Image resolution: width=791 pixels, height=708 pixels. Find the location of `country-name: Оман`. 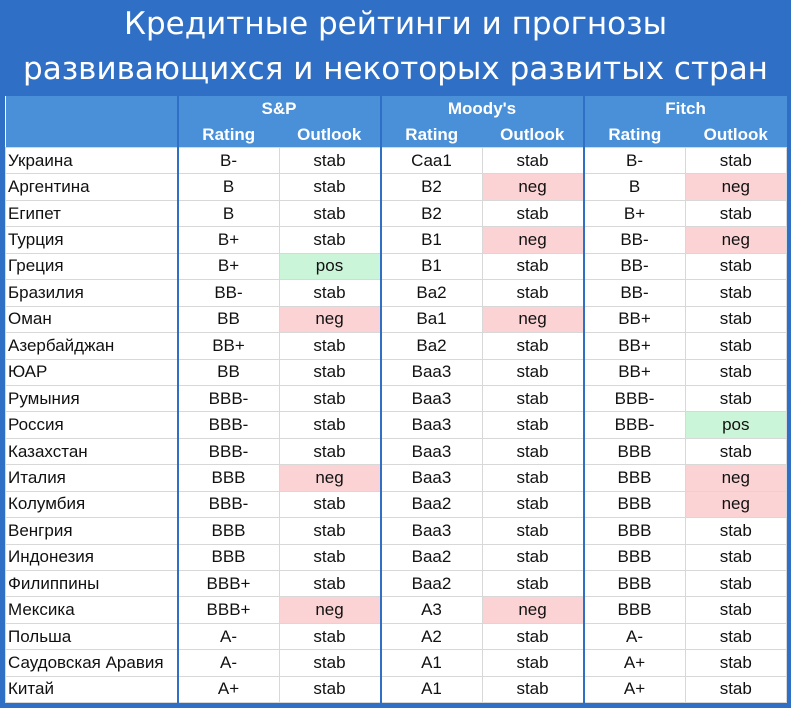

country-name: Оман is located at coordinates (91, 319).